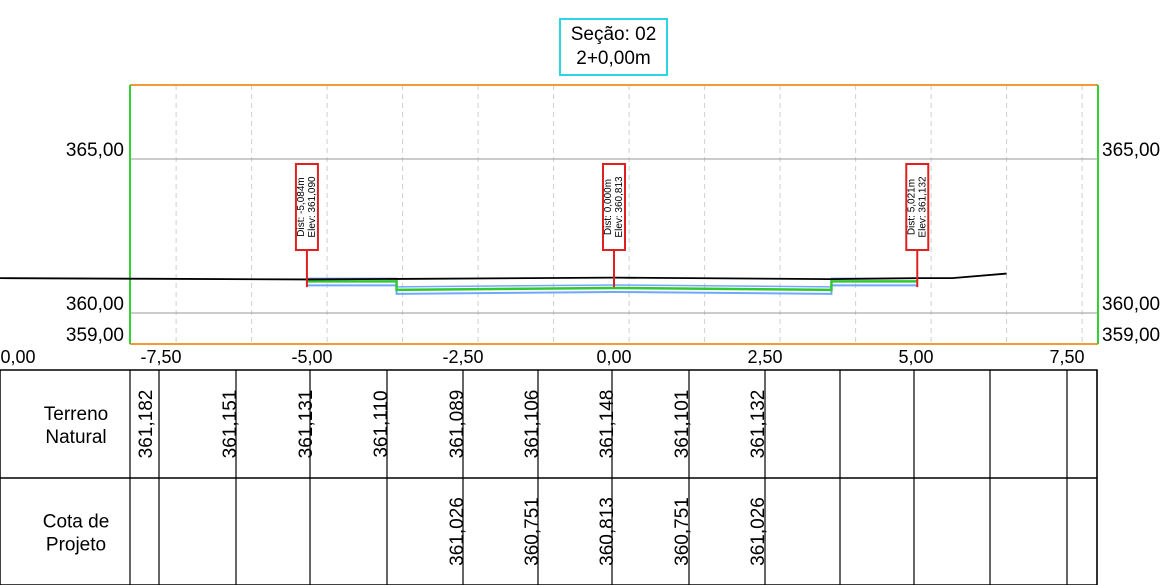  I want to click on y-tick-label-right: 359,00, so click(1131, 335).